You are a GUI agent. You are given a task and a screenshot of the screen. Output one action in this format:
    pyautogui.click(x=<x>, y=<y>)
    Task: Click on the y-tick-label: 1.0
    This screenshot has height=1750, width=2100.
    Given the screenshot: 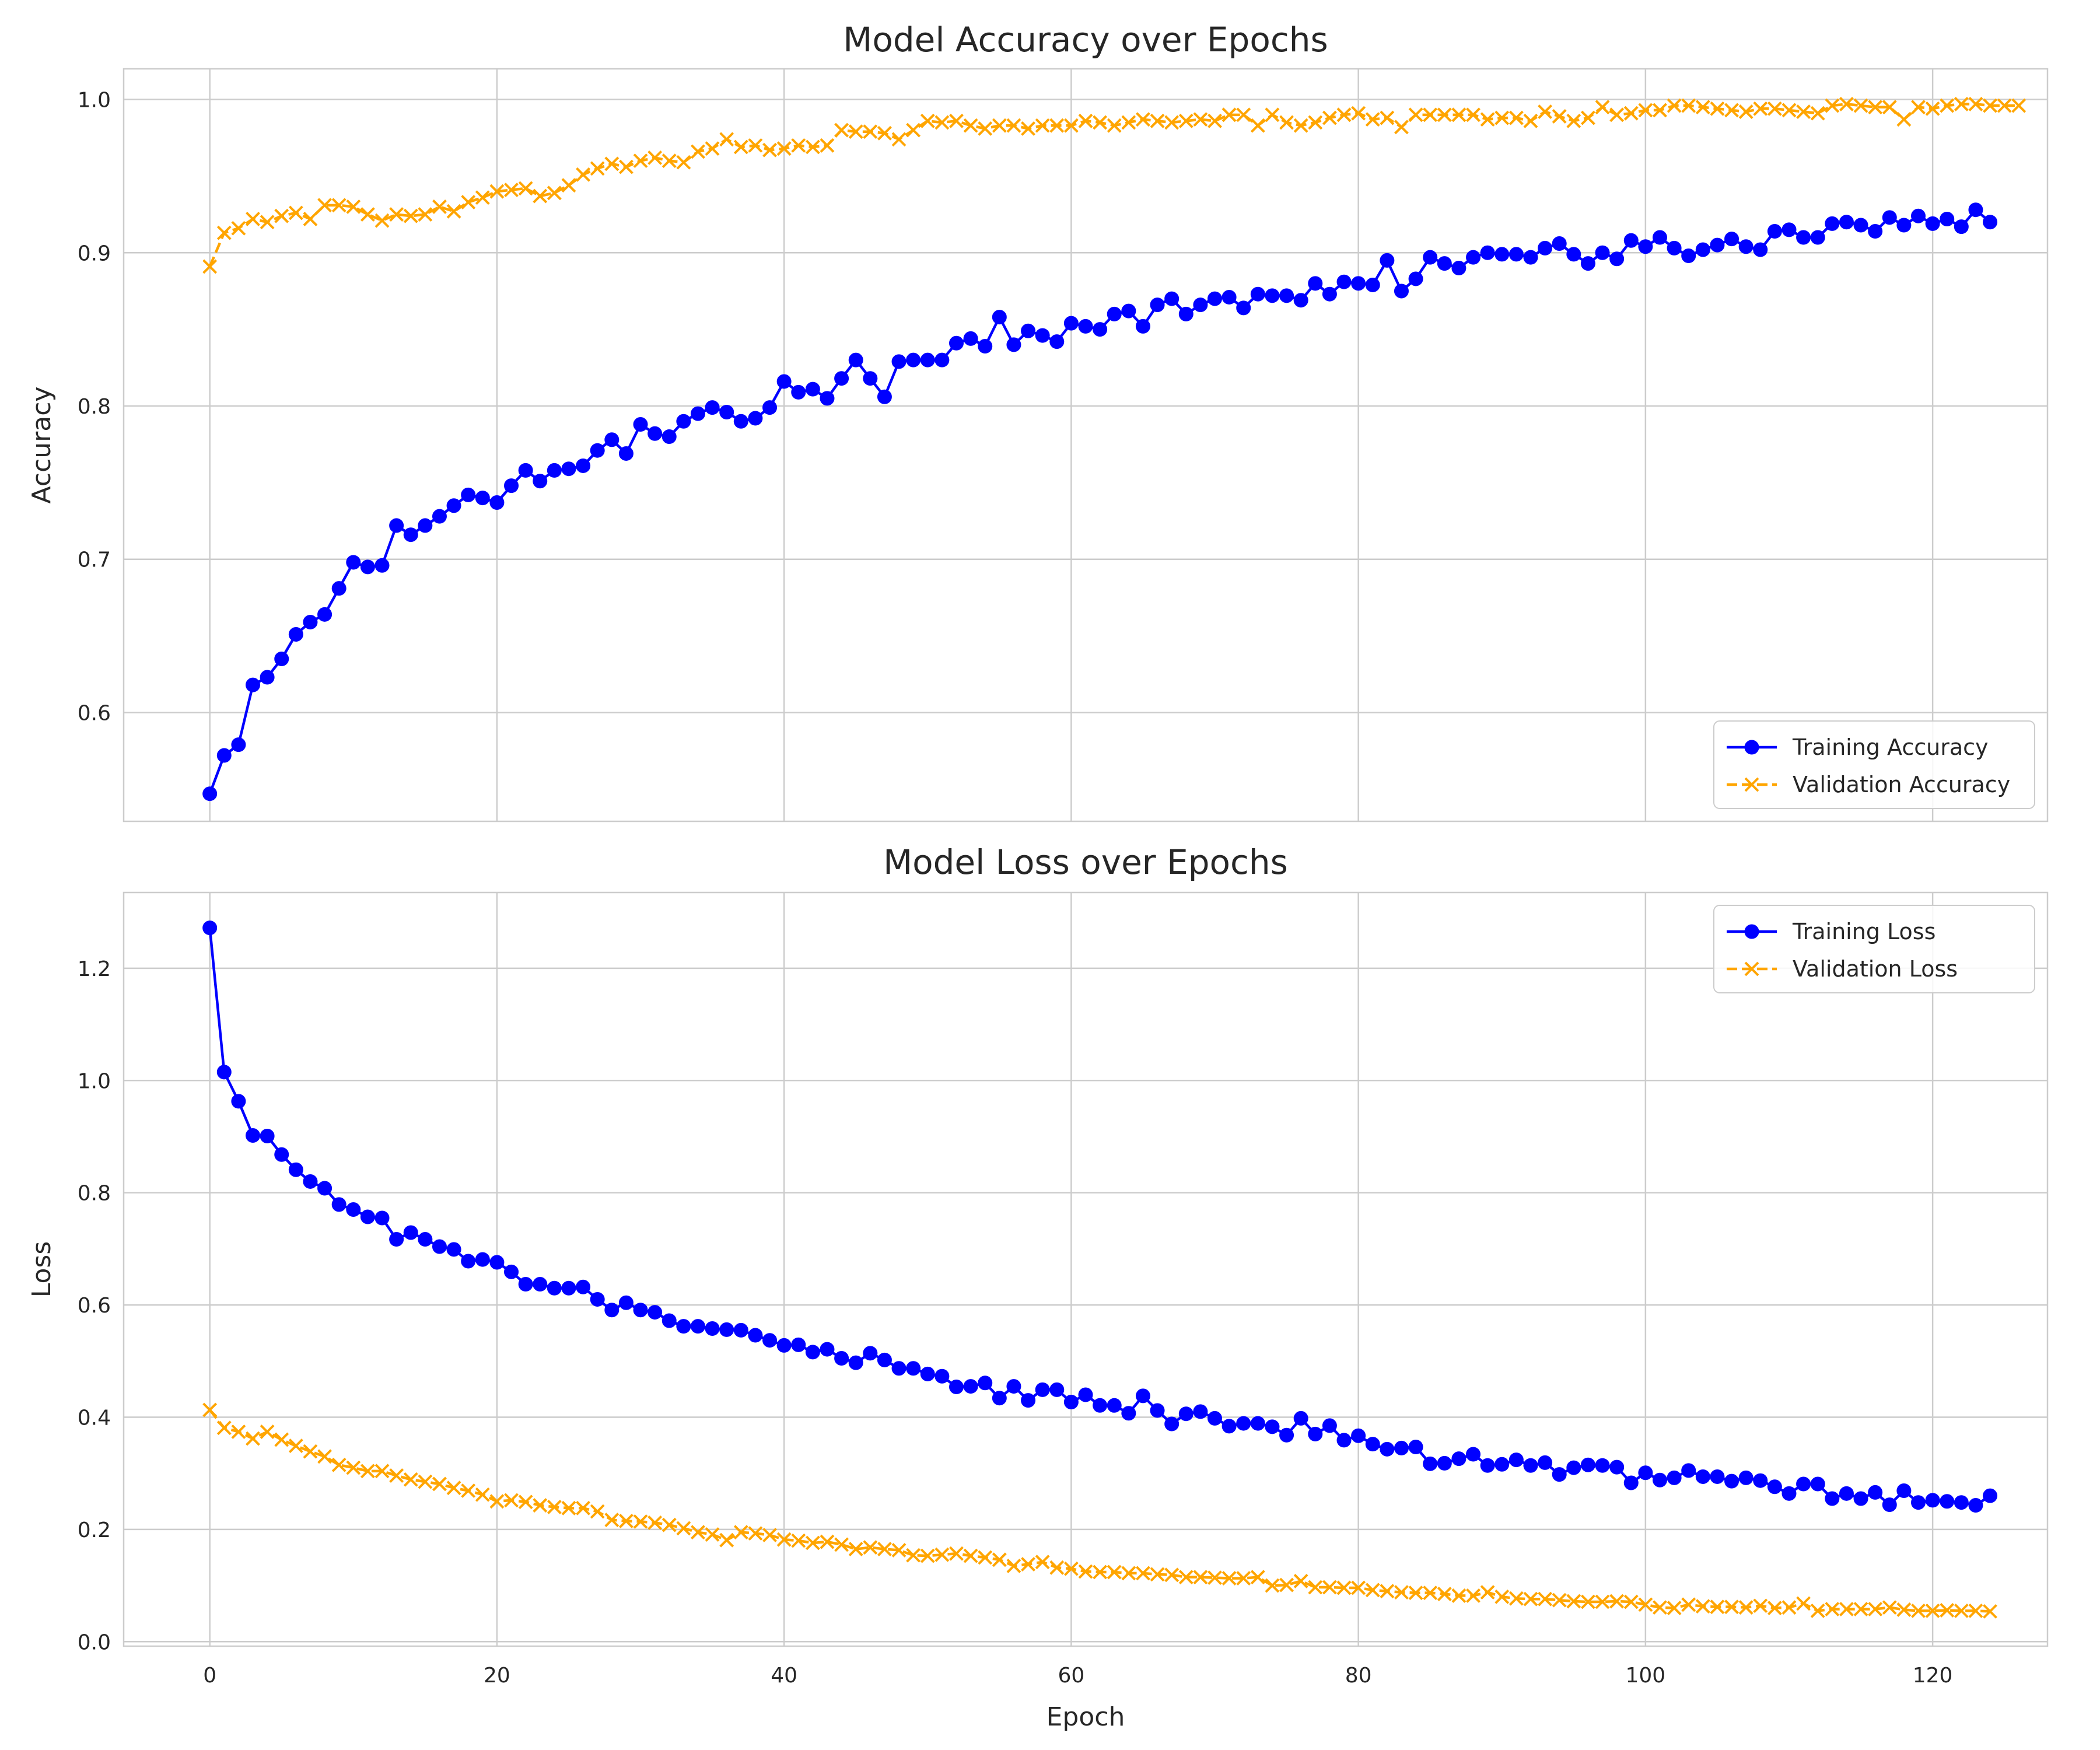 What is the action you would take?
    pyautogui.click(x=94, y=1081)
    